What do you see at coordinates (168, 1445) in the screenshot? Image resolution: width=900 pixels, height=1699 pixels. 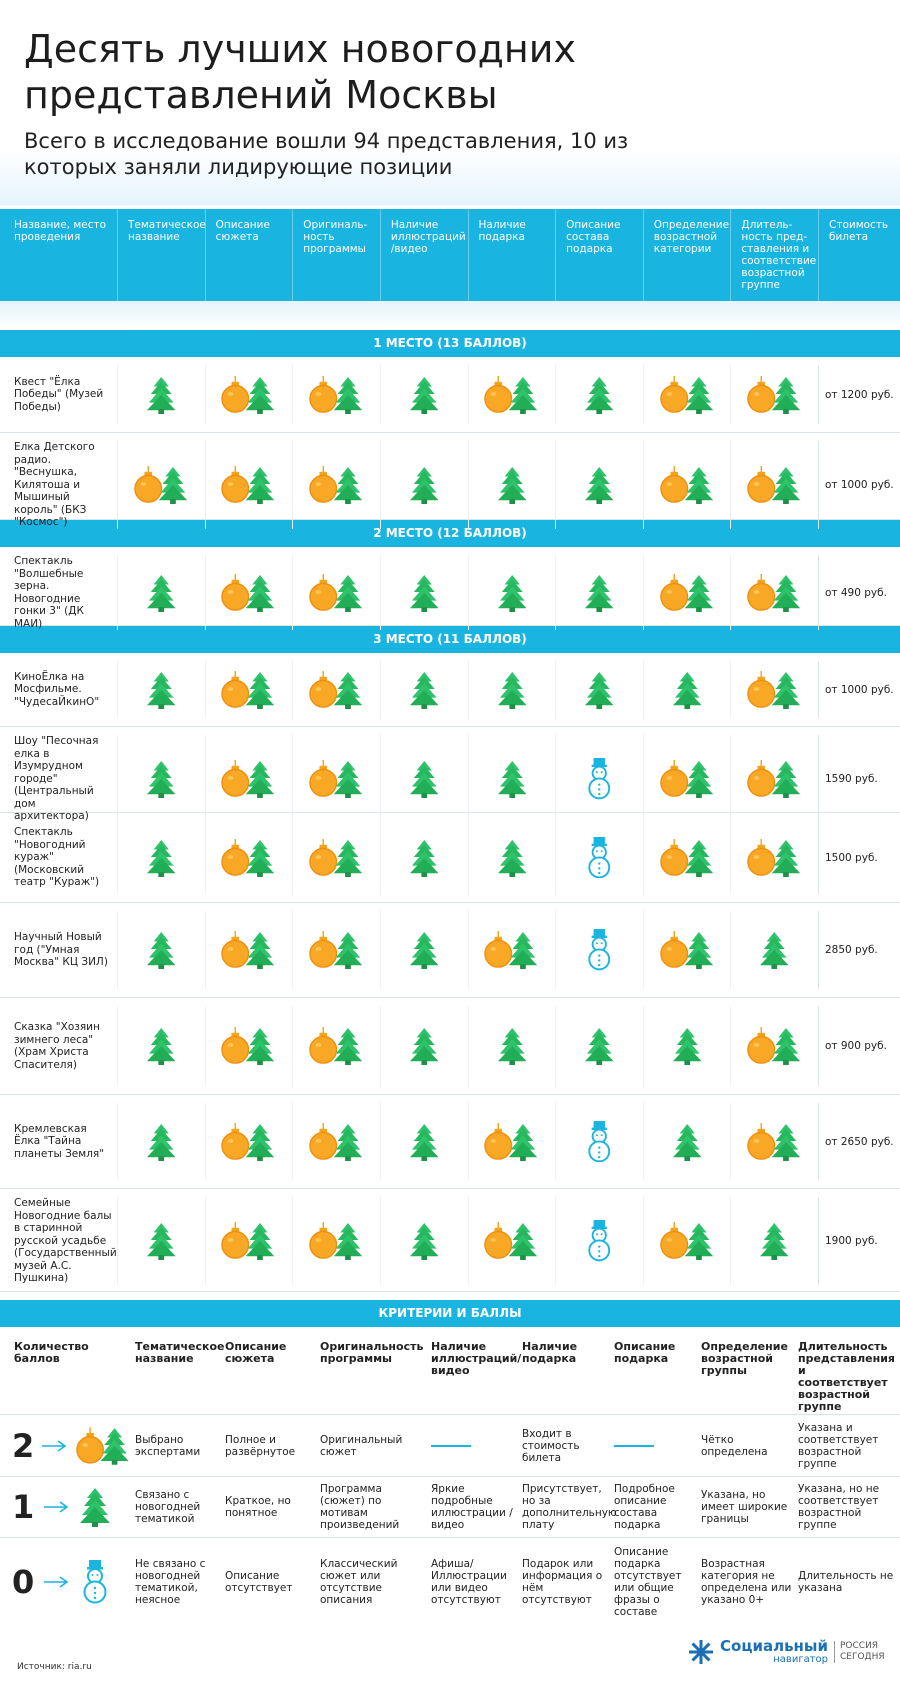 I see `criteria-cell: Выбрано экспертами` at bounding box center [168, 1445].